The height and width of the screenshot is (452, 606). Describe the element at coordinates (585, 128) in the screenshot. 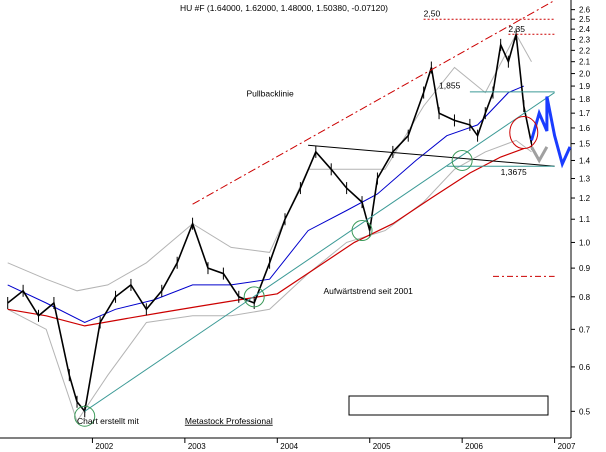

I see `y-tick-label: 1.6` at that location.